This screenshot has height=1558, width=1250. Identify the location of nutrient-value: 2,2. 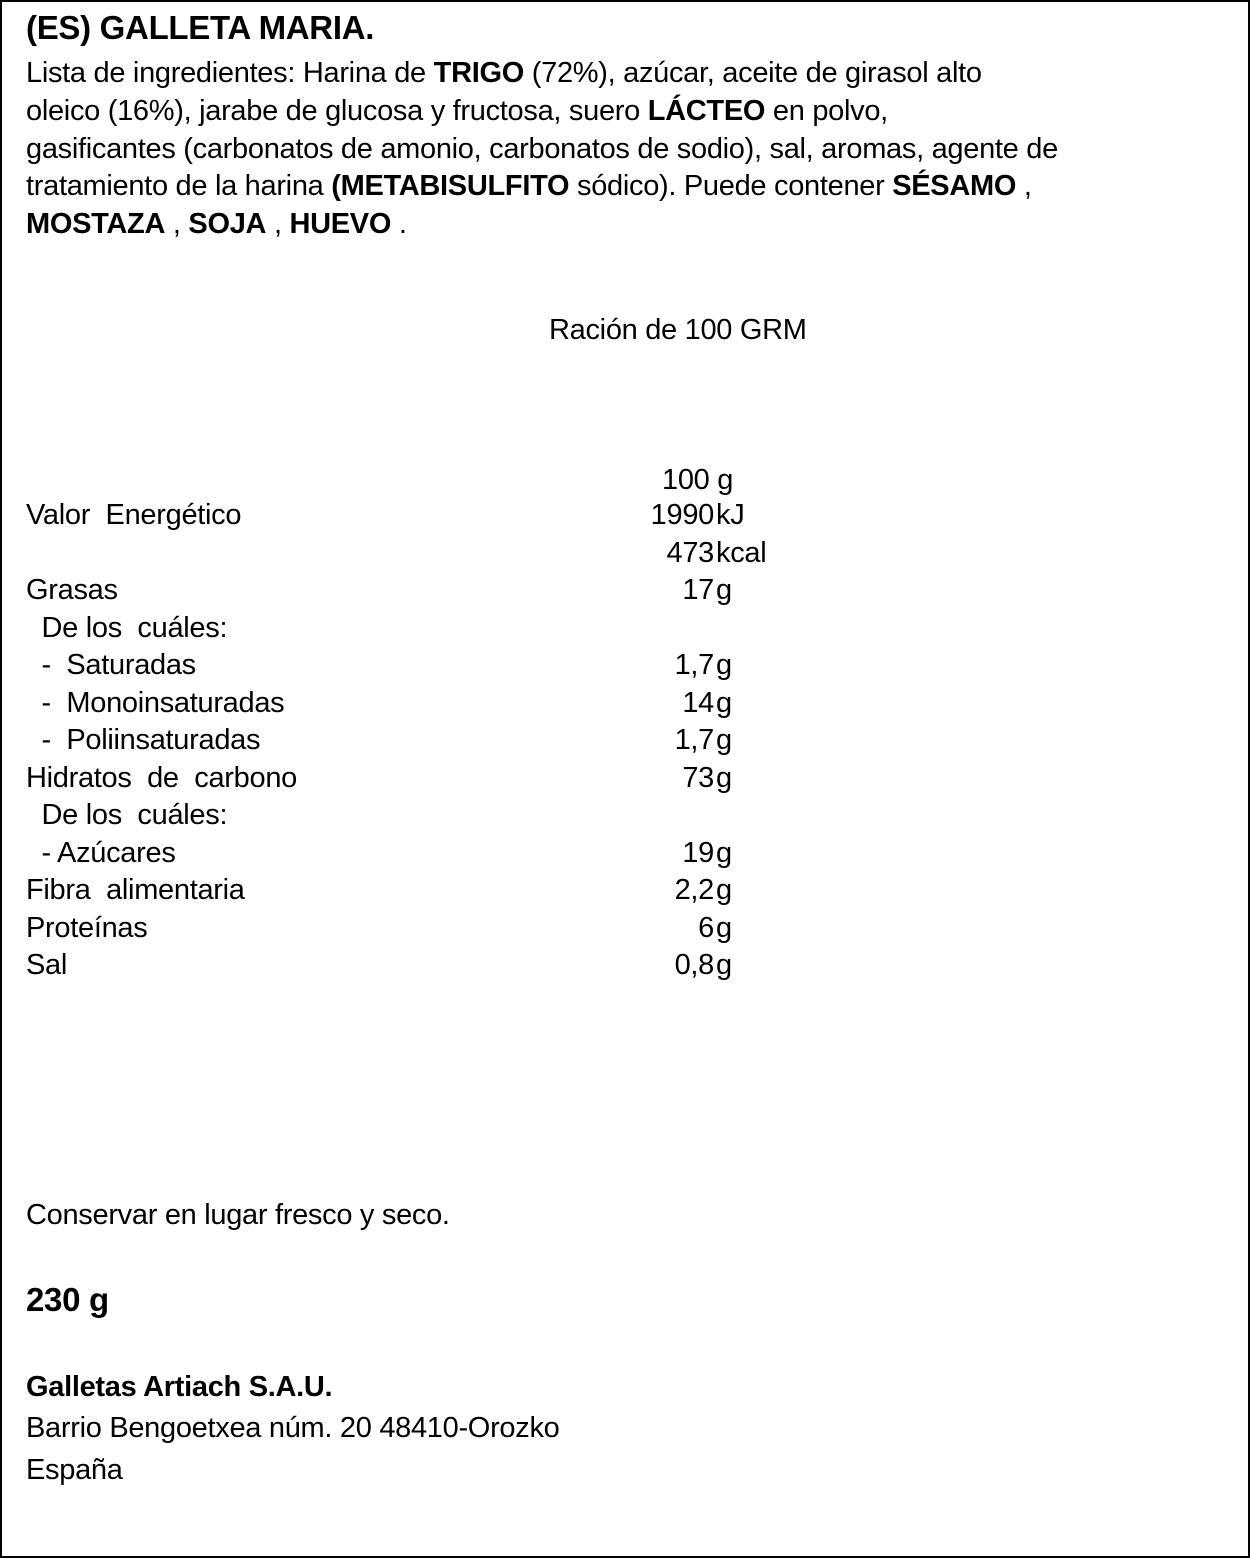
(694, 890).